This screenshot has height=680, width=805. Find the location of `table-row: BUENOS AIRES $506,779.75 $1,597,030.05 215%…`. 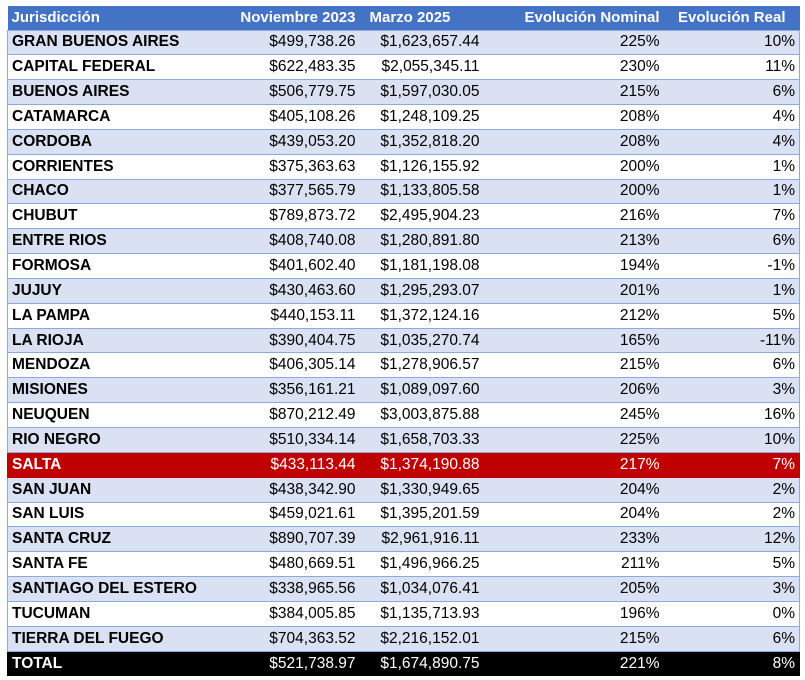

table-row: BUENOS AIRES $506,779.75 $1,597,030.05 215%… is located at coordinates (403, 92).